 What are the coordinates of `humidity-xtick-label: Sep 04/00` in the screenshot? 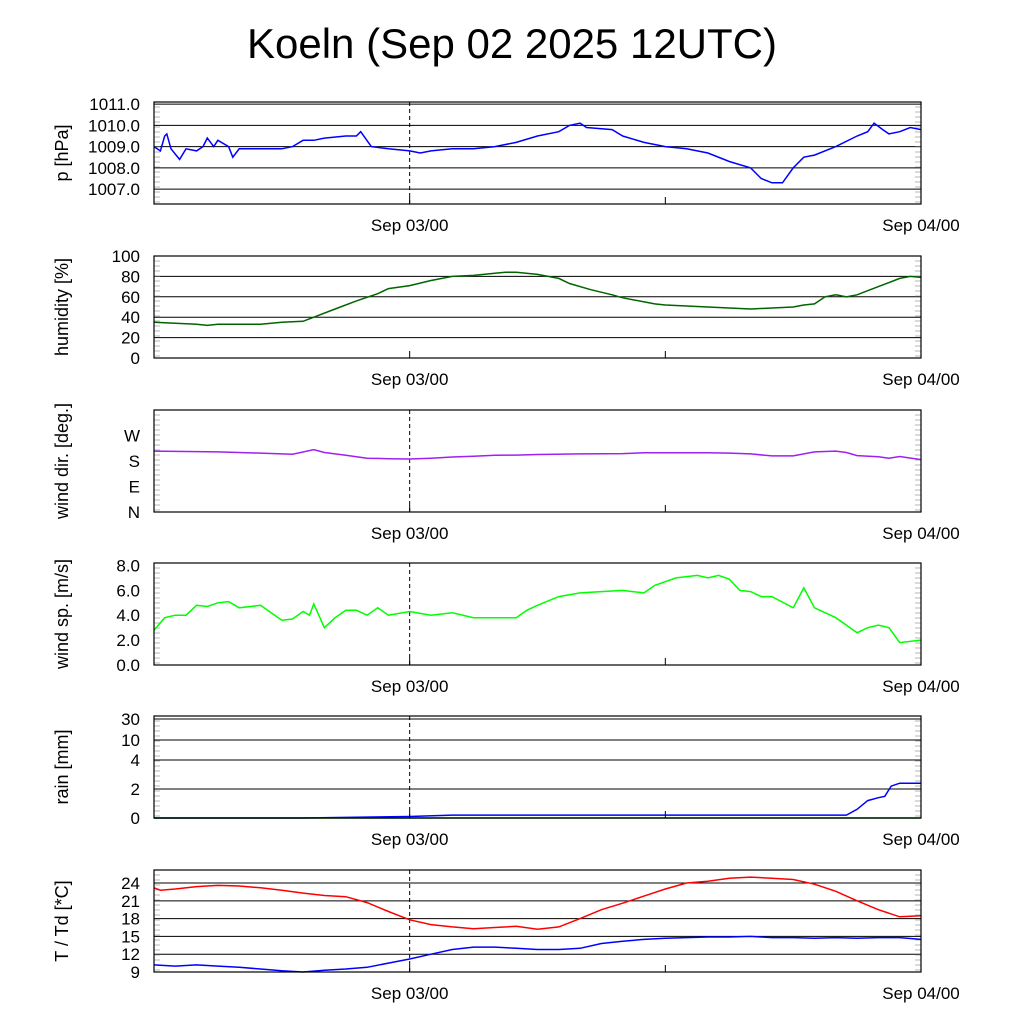 It's located at (921, 379).